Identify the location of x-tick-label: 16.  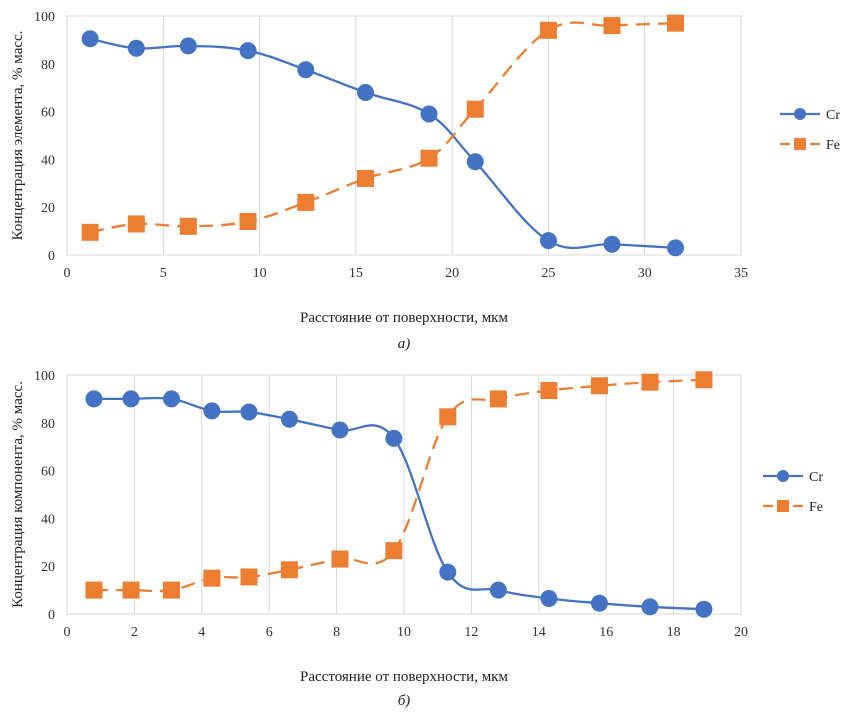
(606, 632).